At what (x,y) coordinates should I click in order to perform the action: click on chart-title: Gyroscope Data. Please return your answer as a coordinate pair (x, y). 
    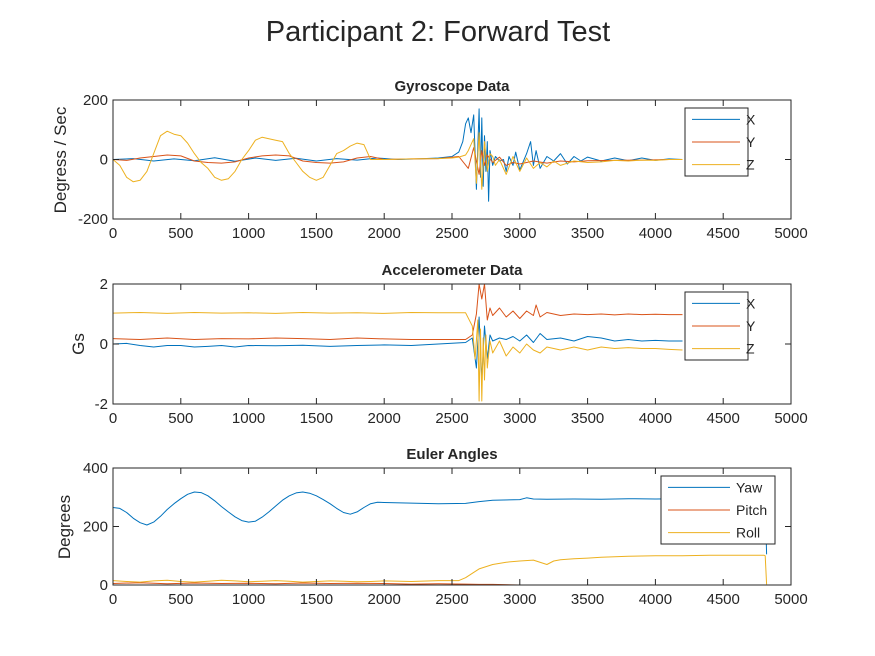
    Looking at the image, I should click on (452, 86).